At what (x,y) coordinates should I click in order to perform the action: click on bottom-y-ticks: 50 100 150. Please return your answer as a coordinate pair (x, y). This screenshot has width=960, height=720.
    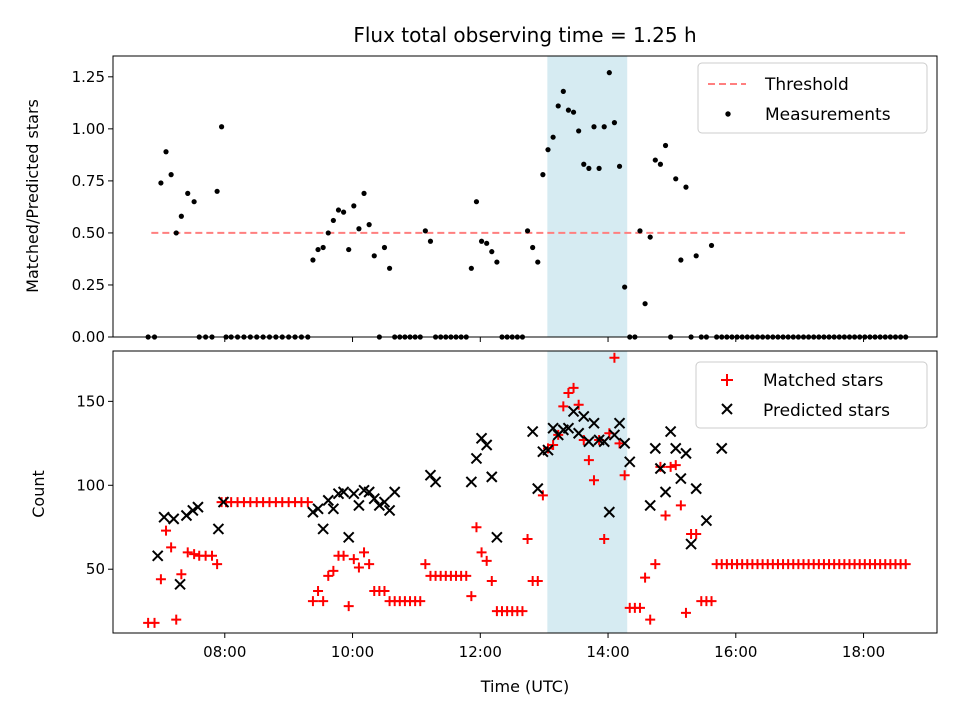
    Looking at the image, I should click on (94, 485).